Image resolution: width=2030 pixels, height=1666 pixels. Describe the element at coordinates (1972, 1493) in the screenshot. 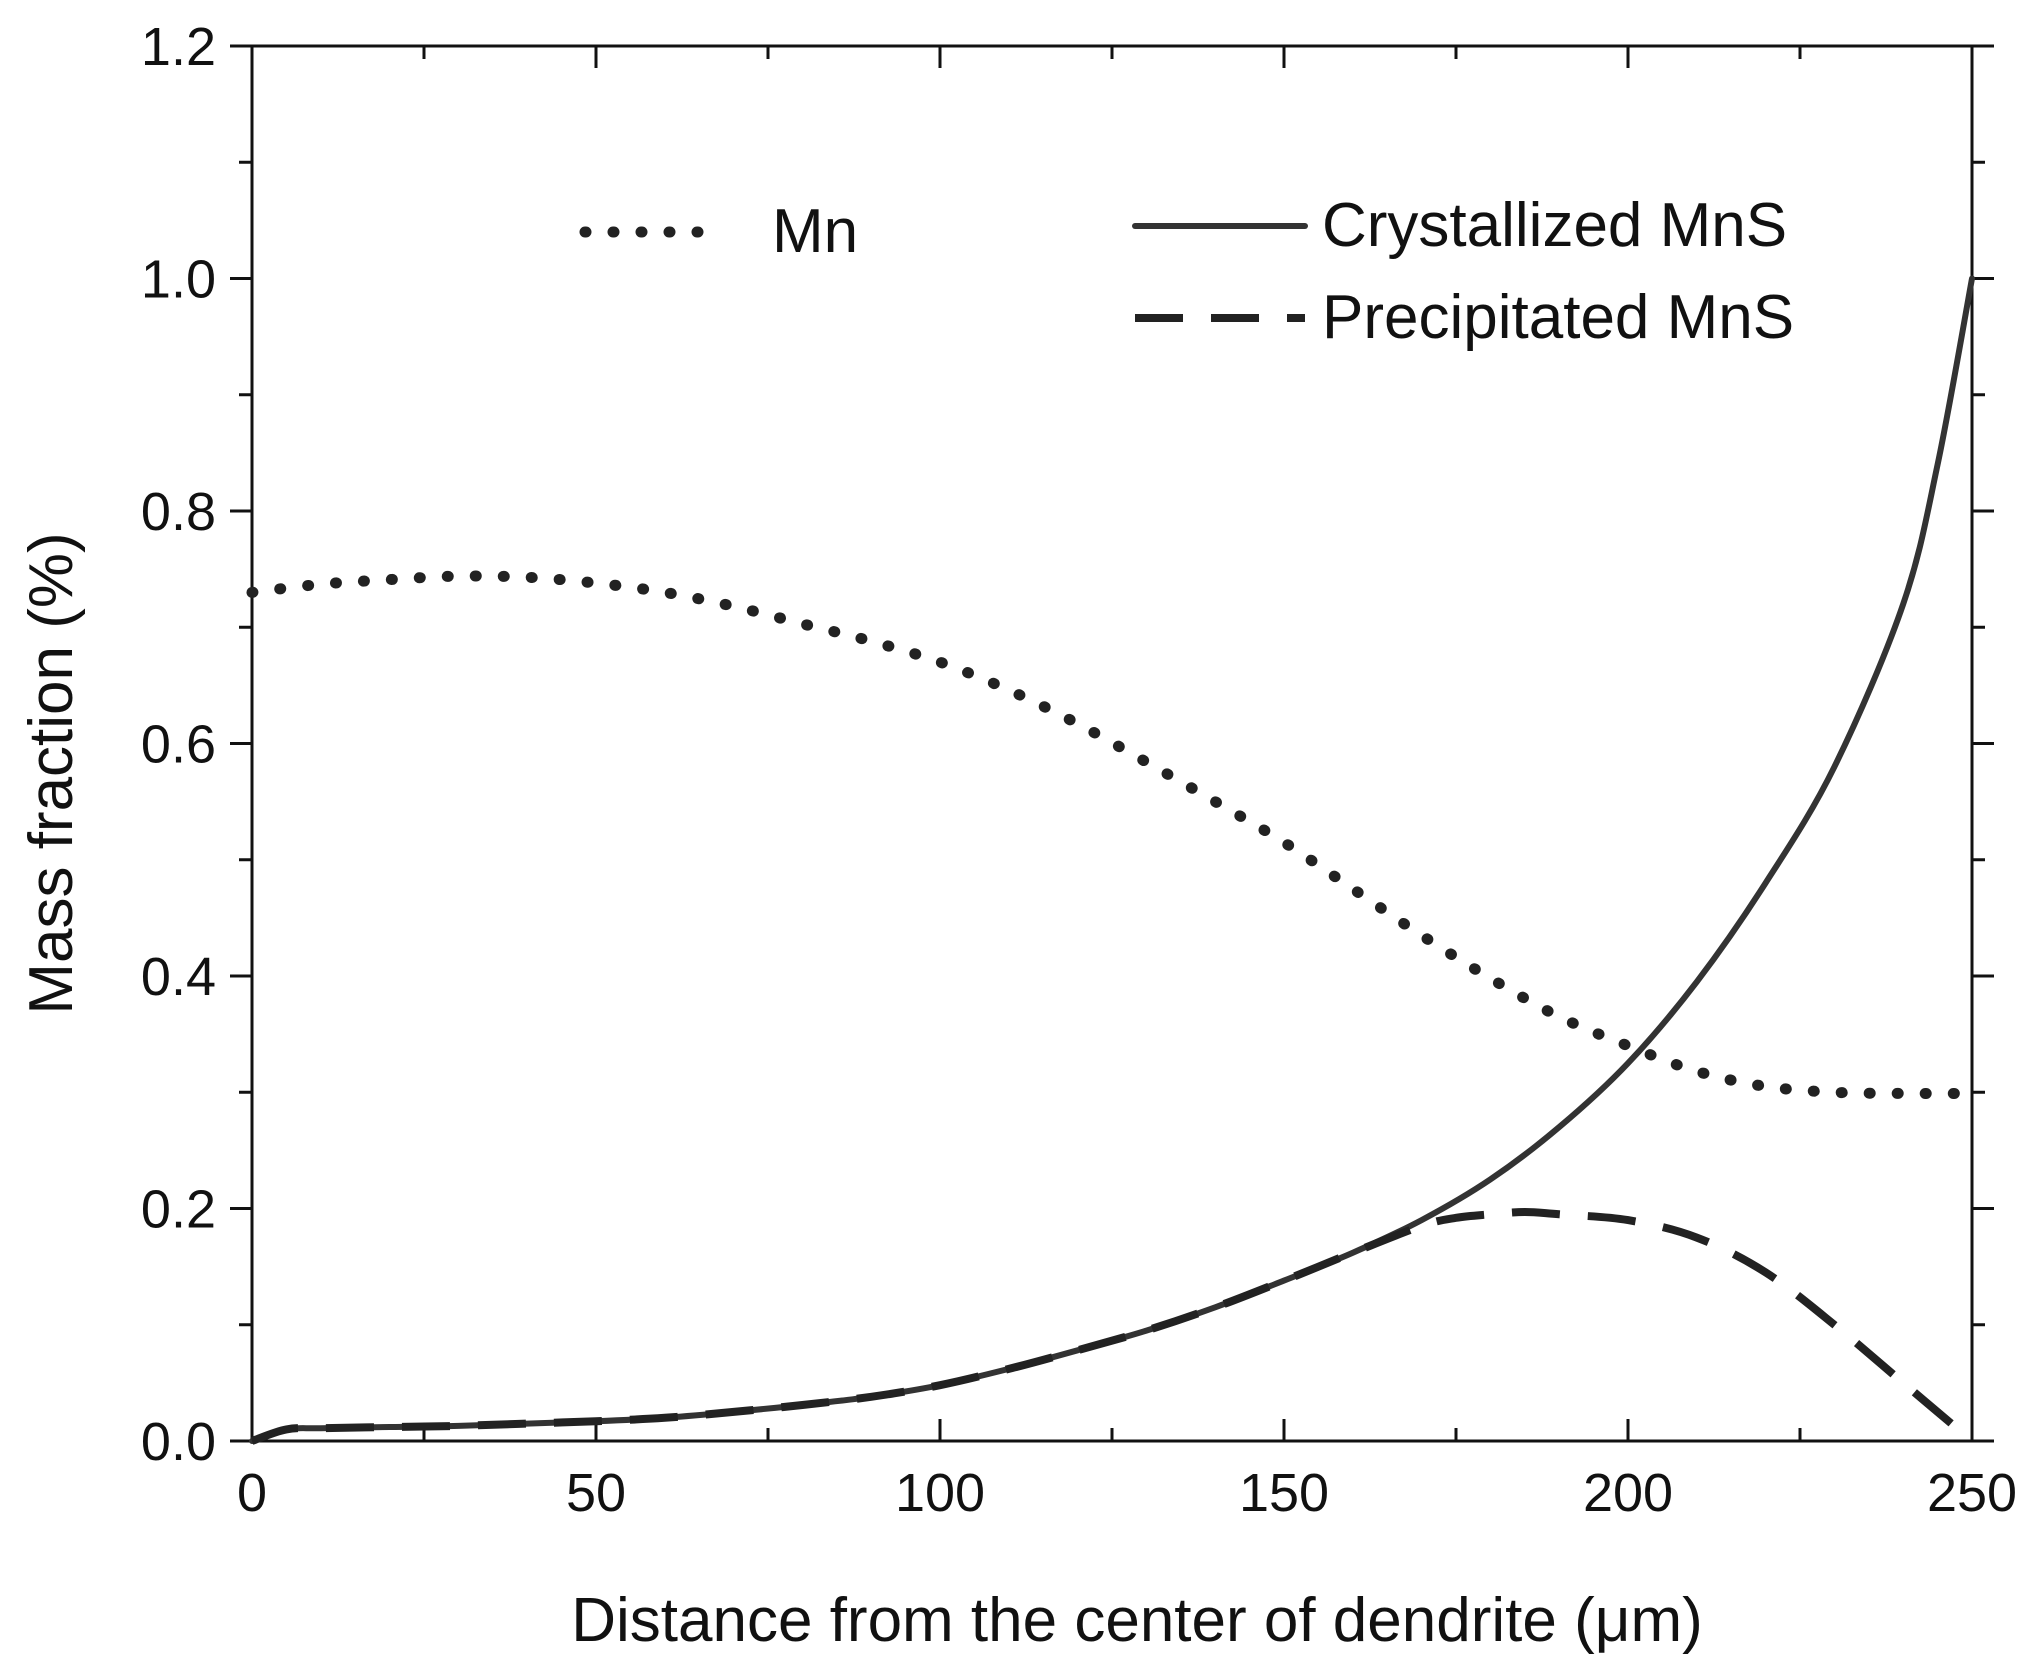

I see `x-tick-label: 250` at that location.